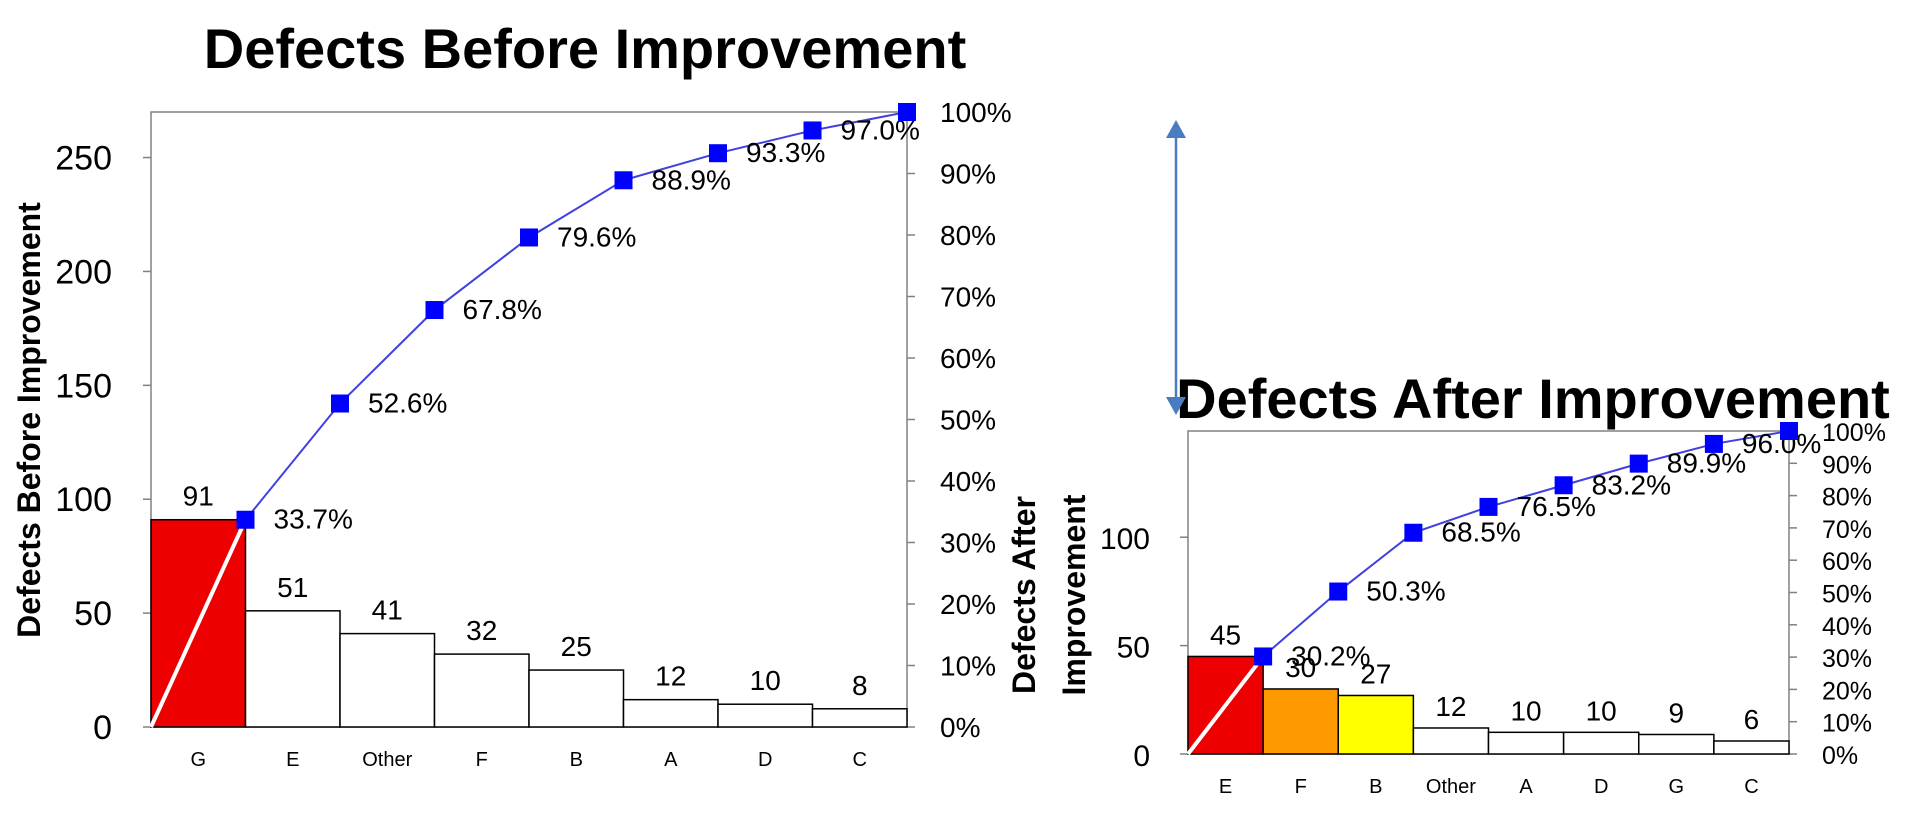  What do you see at coordinates (1526, 544) in the screenshot?
I see `cumulative-line` at bounding box center [1526, 544].